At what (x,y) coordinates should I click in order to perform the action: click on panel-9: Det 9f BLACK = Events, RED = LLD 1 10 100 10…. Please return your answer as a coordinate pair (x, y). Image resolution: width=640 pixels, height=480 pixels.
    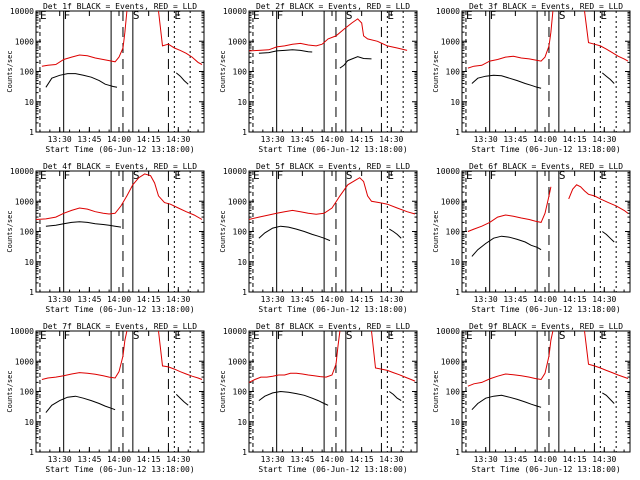
    Looking at the image, I should click on (531, 398).